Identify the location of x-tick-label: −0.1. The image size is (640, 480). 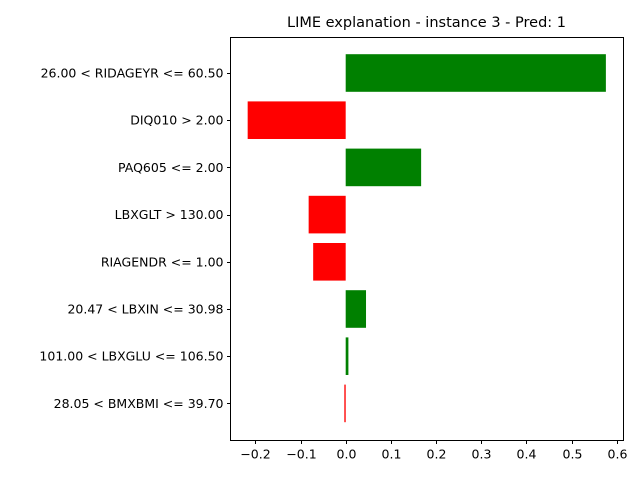
(301, 454).